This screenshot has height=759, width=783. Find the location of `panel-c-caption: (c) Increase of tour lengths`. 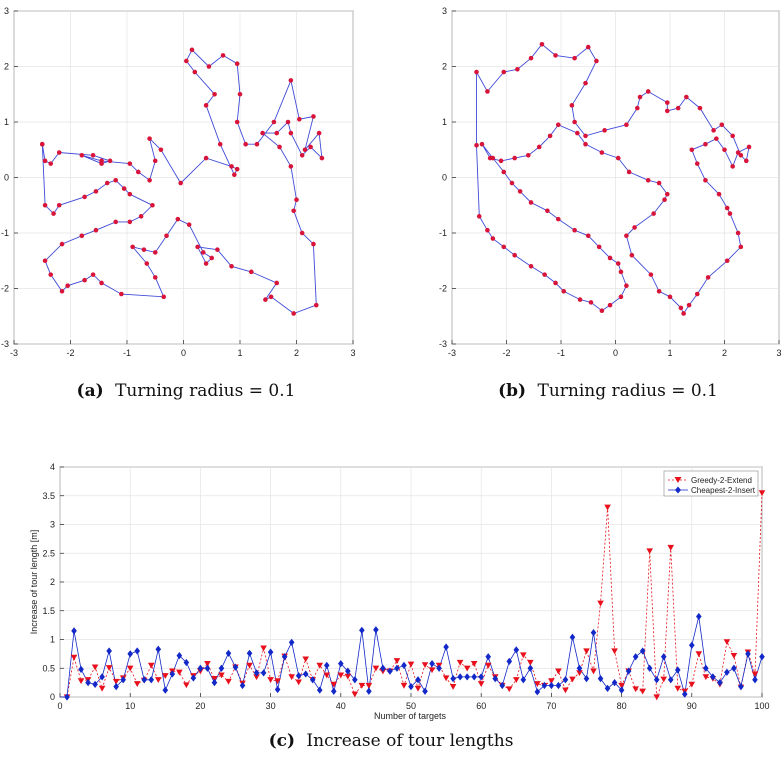

panel-c-caption: (c) Increase of tour lengths is located at coordinates (391, 741).